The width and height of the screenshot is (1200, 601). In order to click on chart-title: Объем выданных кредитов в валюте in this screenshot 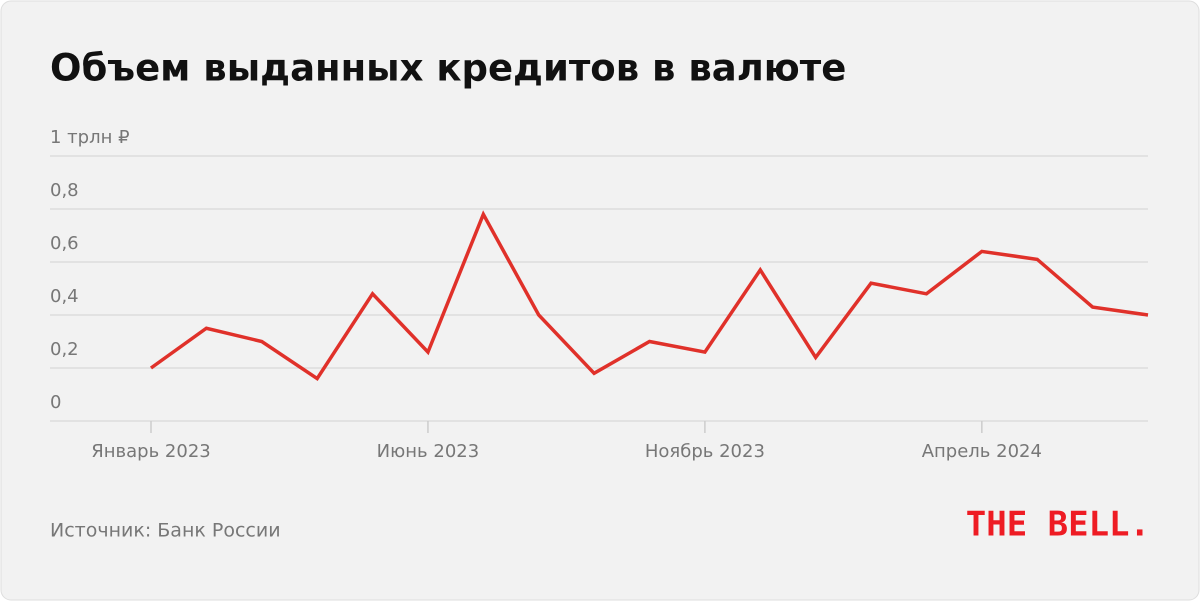, I will do `click(448, 68)`.